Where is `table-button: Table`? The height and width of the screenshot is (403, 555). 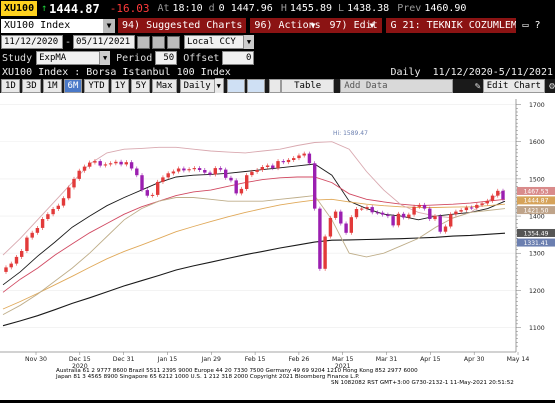
table-button: Table is located at coordinates (308, 86).